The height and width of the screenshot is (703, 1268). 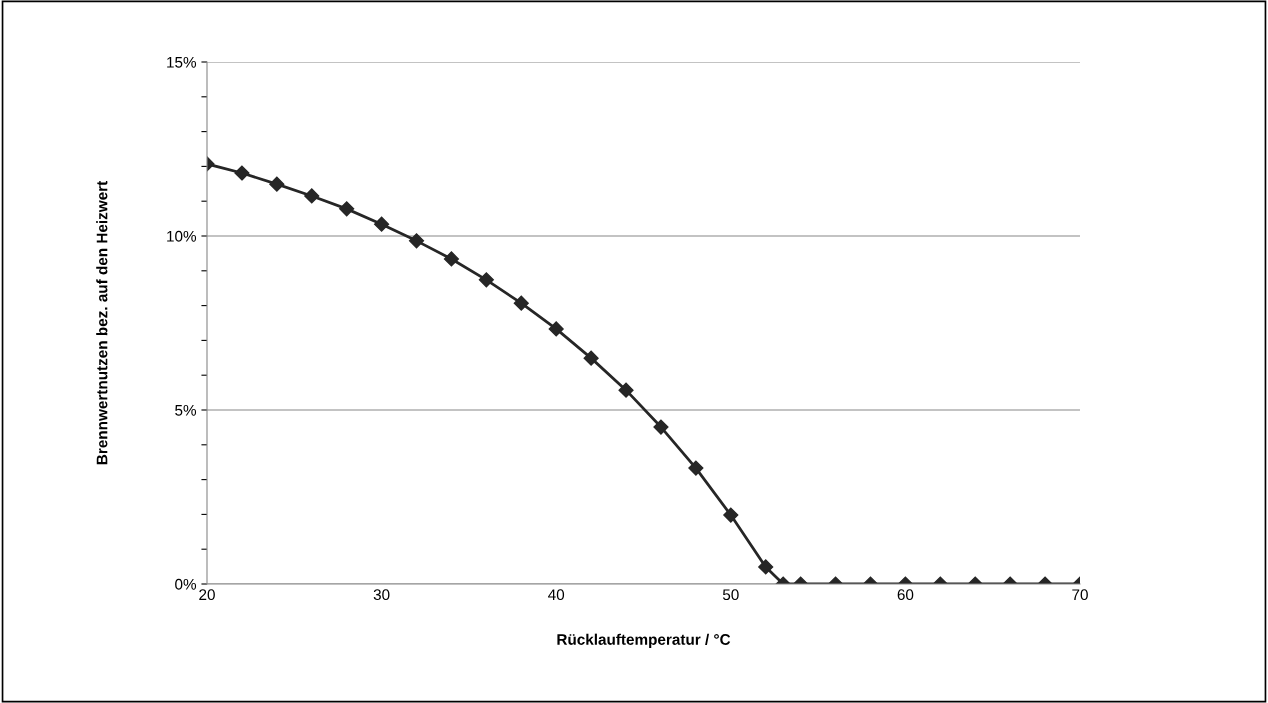 I want to click on x-tick-label: 20, so click(x=207, y=595).